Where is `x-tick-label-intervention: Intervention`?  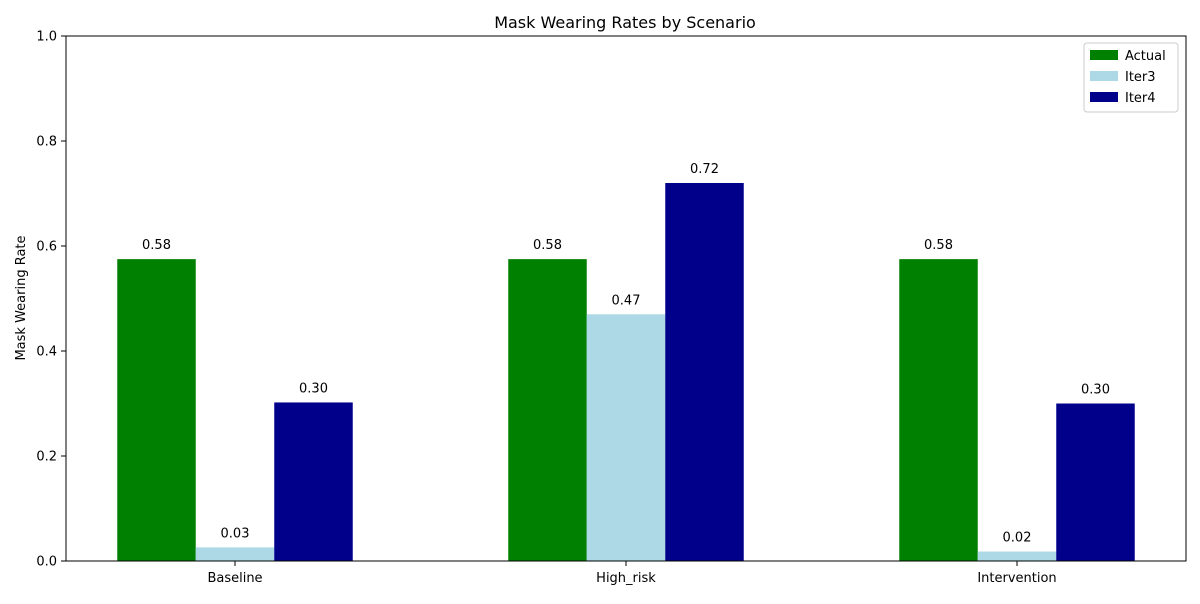
x-tick-label-intervention: Intervention is located at coordinates (1016, 578).